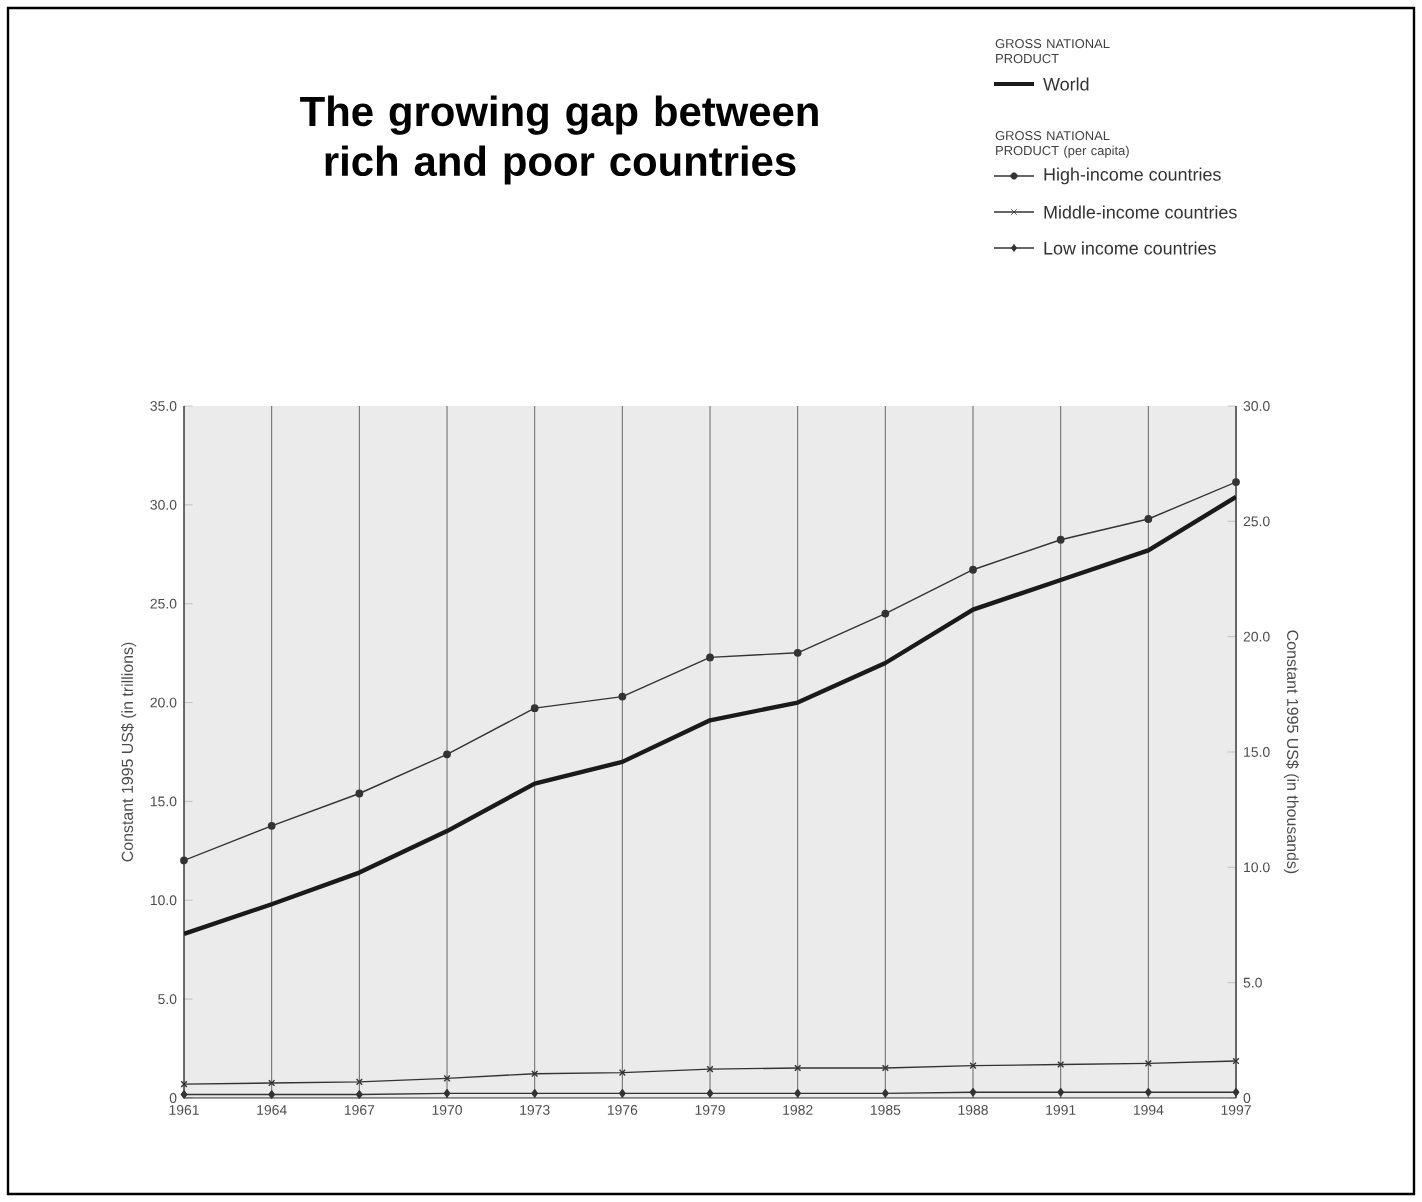 This screenshot has width=1422, height=1202. What do you see at coordinates (559, 140) in the screenshot?
I see `chart-title: The growing gap between rich and poor countries` at bounding box center [559, 140].